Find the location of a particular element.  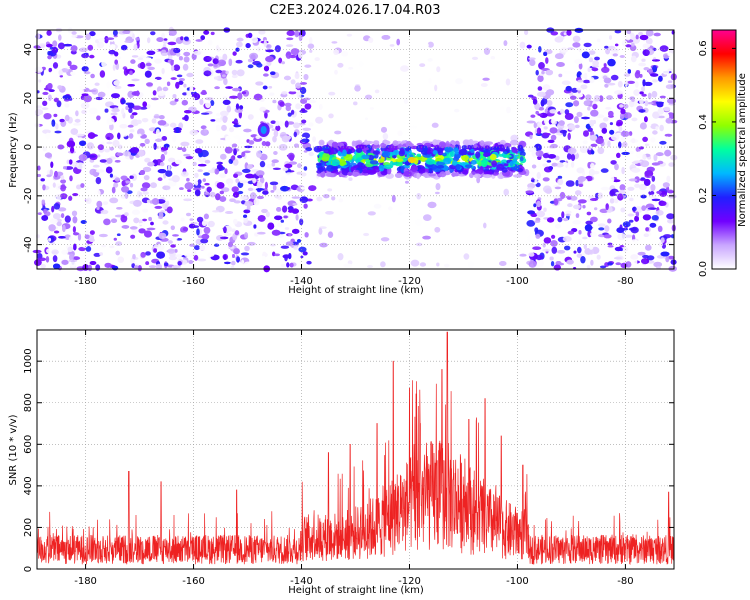

spectrogram-y-tick-label: -20 is located at coordinates (28, 196).